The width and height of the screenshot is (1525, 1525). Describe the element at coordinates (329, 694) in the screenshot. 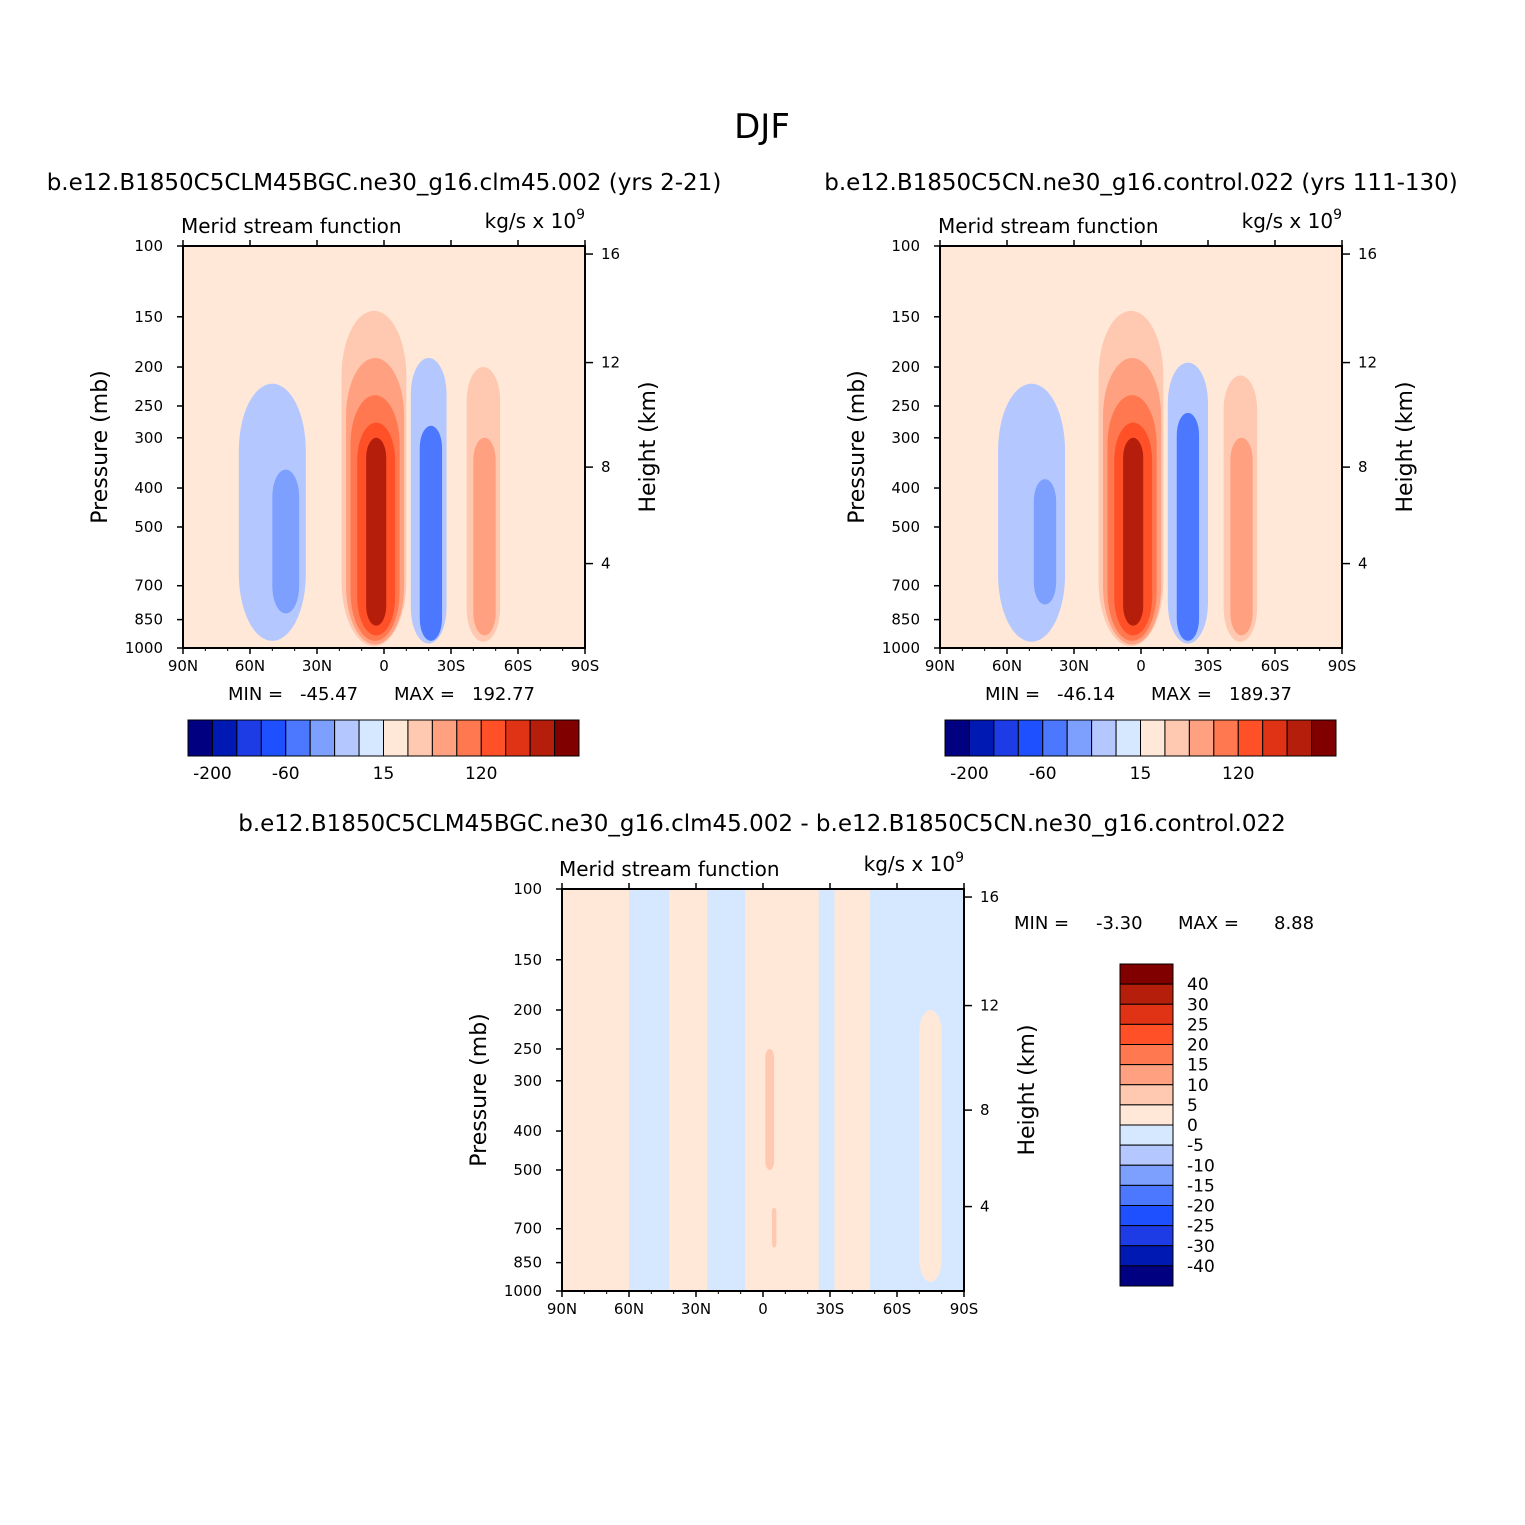

I see `min-value: -45.47` at that location.